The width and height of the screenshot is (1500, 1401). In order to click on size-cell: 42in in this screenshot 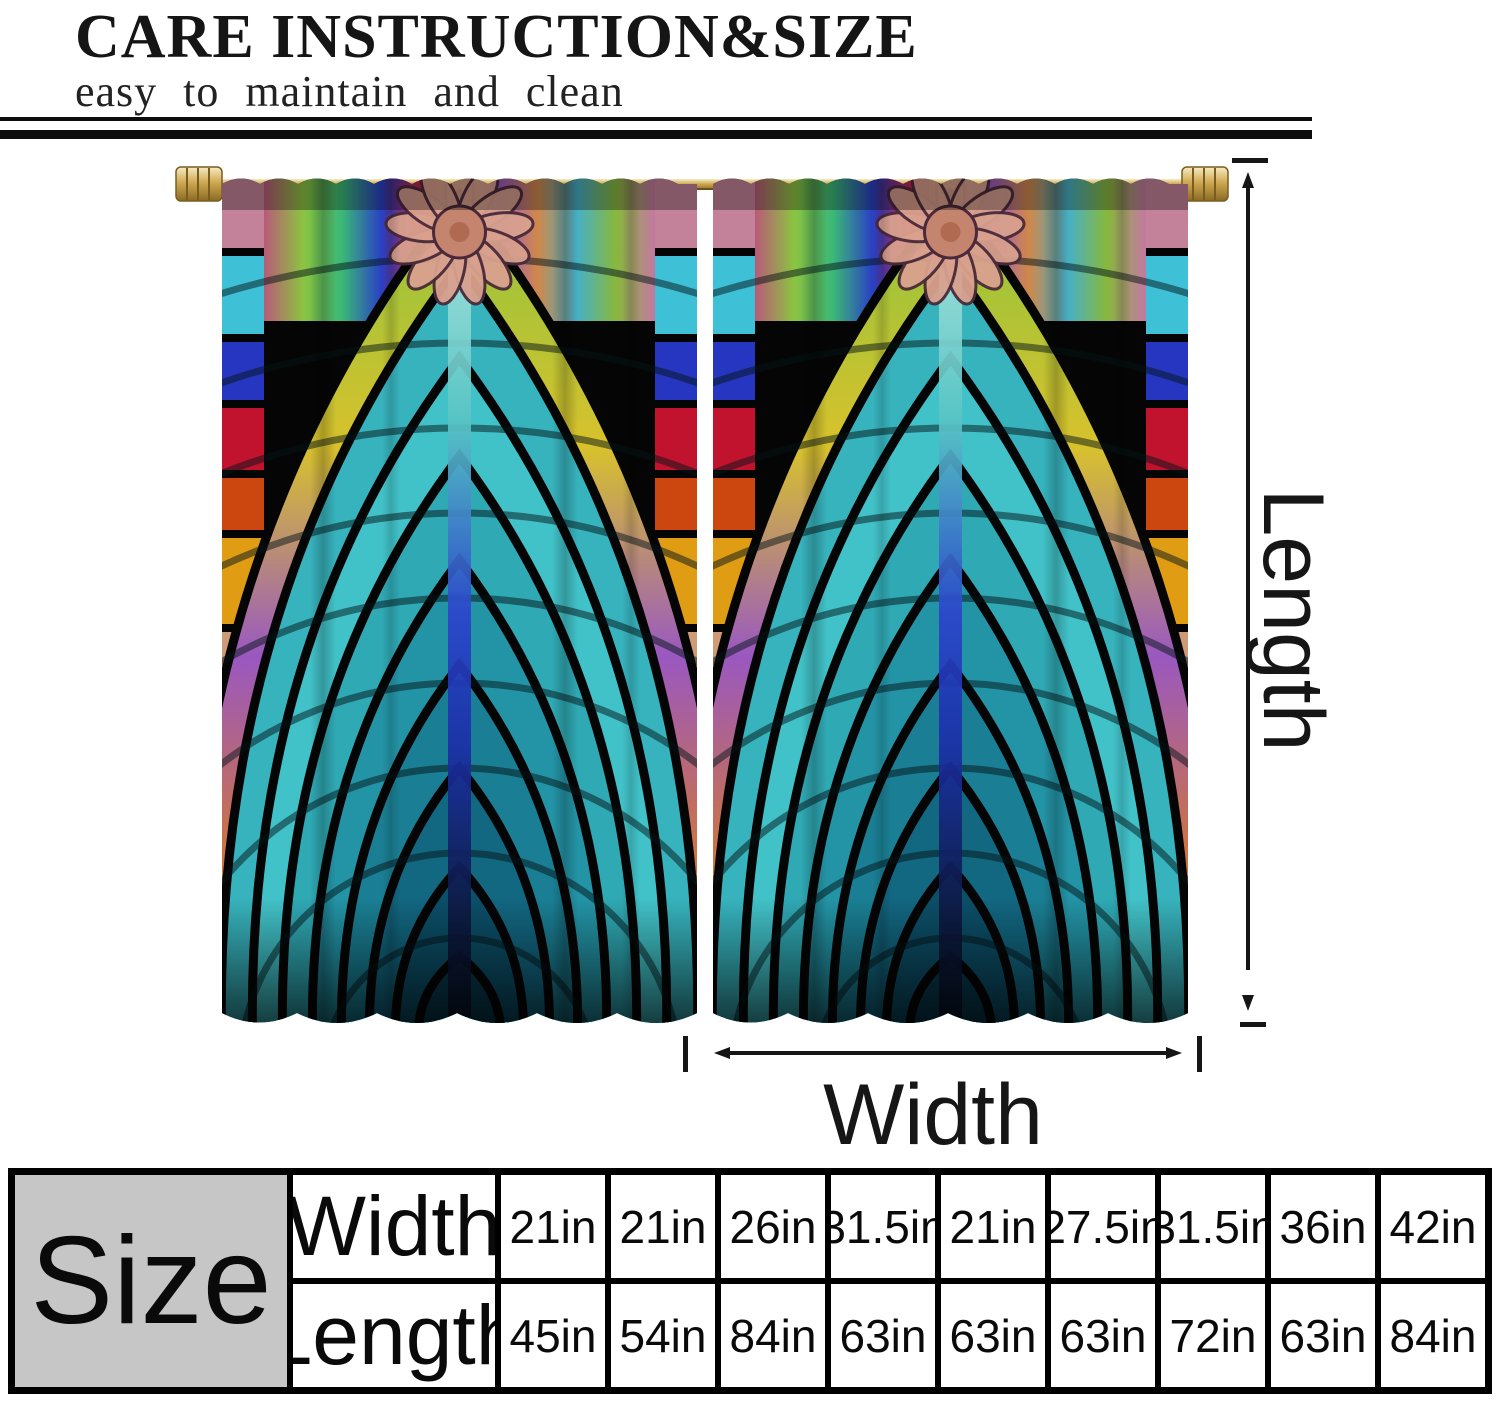, I will do `click(1433, 1226)`.